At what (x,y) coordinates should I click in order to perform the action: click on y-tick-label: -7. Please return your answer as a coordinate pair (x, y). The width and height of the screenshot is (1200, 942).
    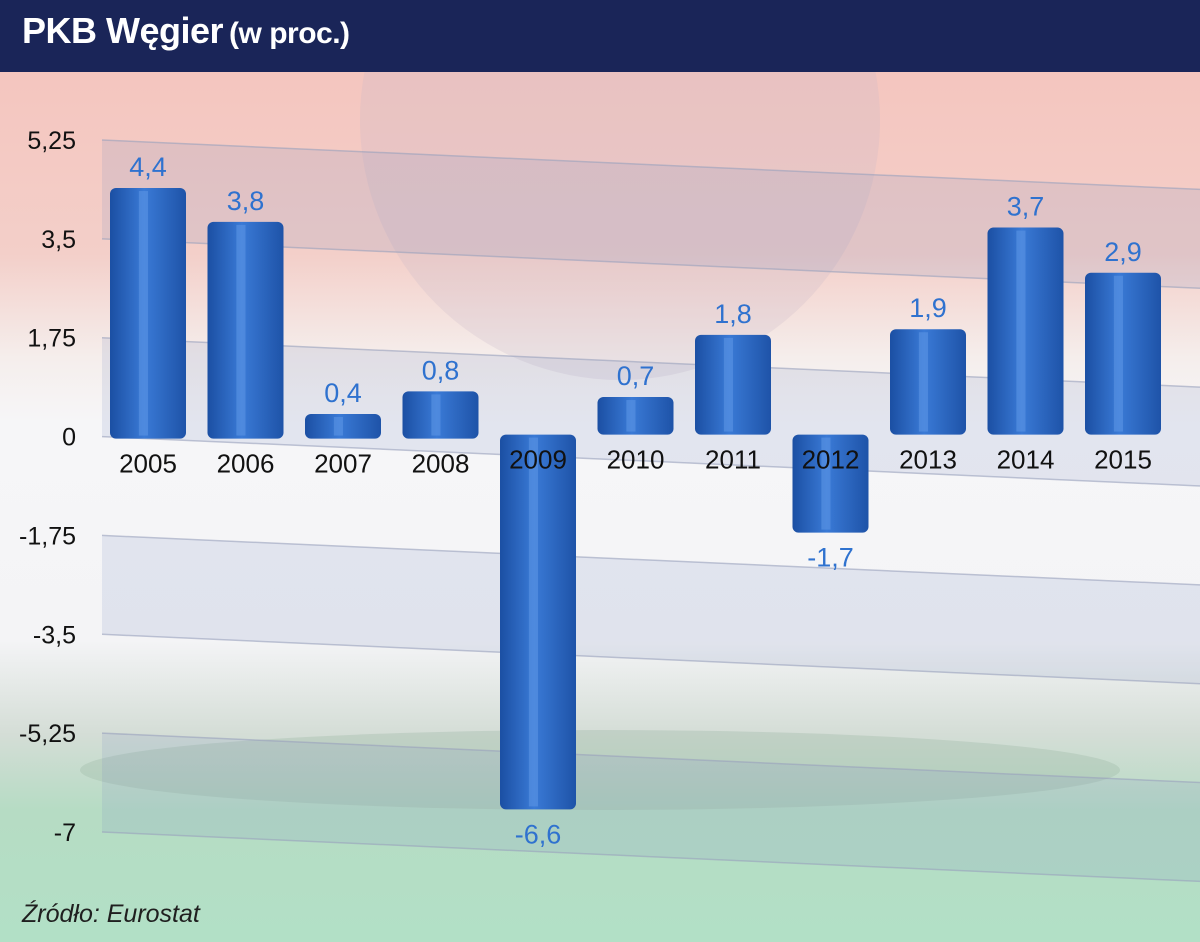
    Looking at the image, I should click on (65, 833).